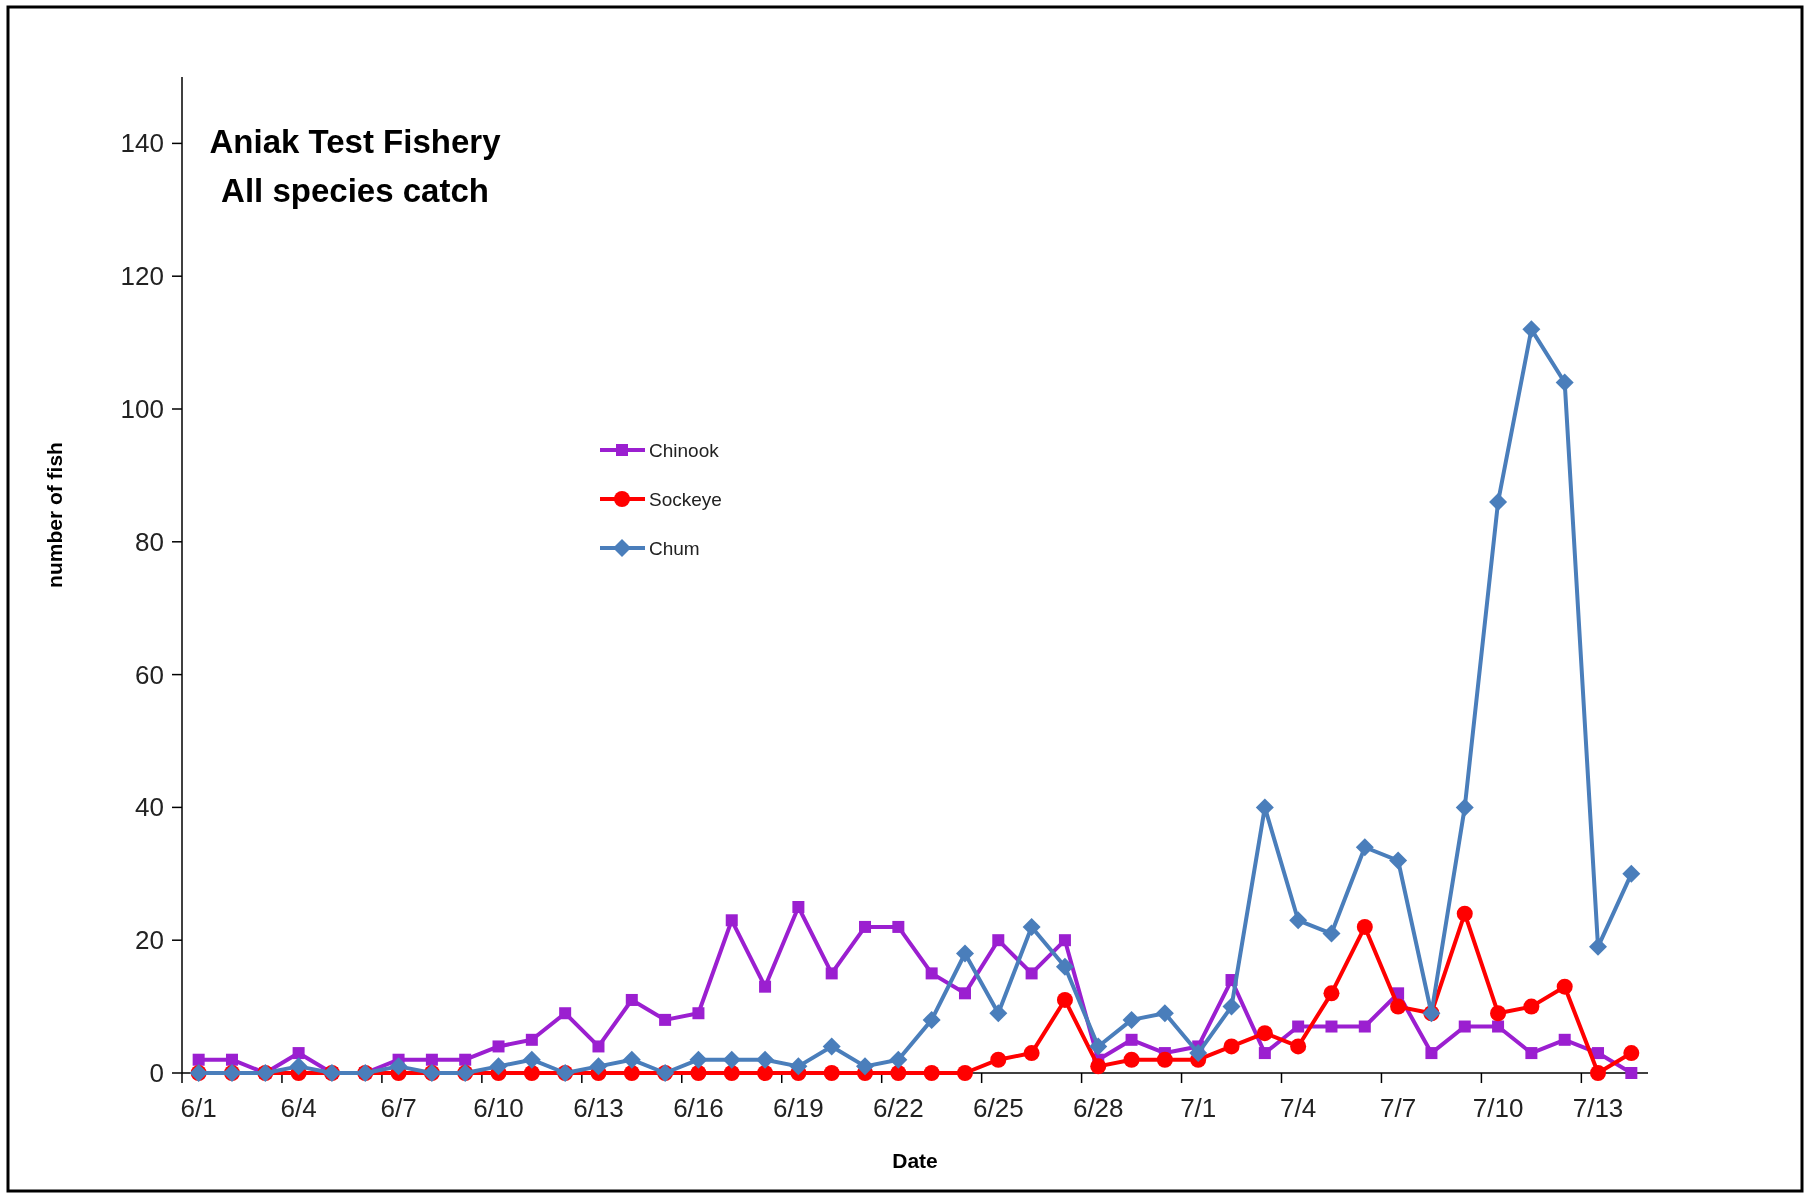 Image resolution: width=1810 pixels, height=1199 pixels. I want to click on x-tick-label: 6/25, so click(998, 1108).